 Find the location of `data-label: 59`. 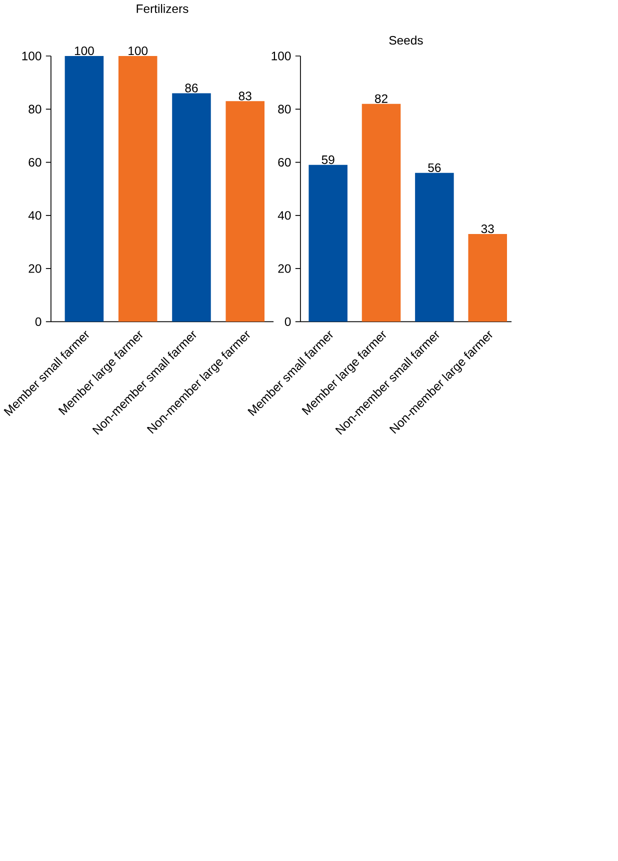

data-label: 59 is located at coordinates (328, 159).